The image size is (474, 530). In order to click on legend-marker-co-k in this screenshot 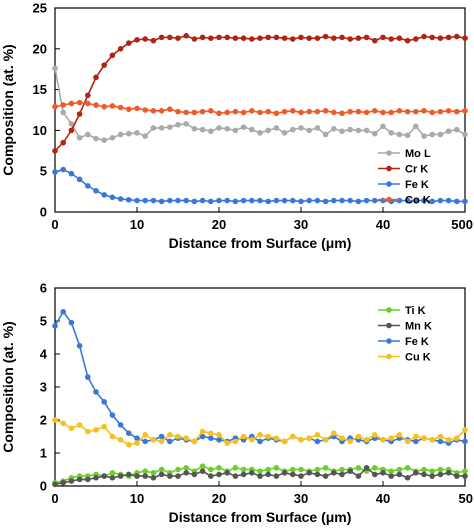, I will do `click(389, 199)`.